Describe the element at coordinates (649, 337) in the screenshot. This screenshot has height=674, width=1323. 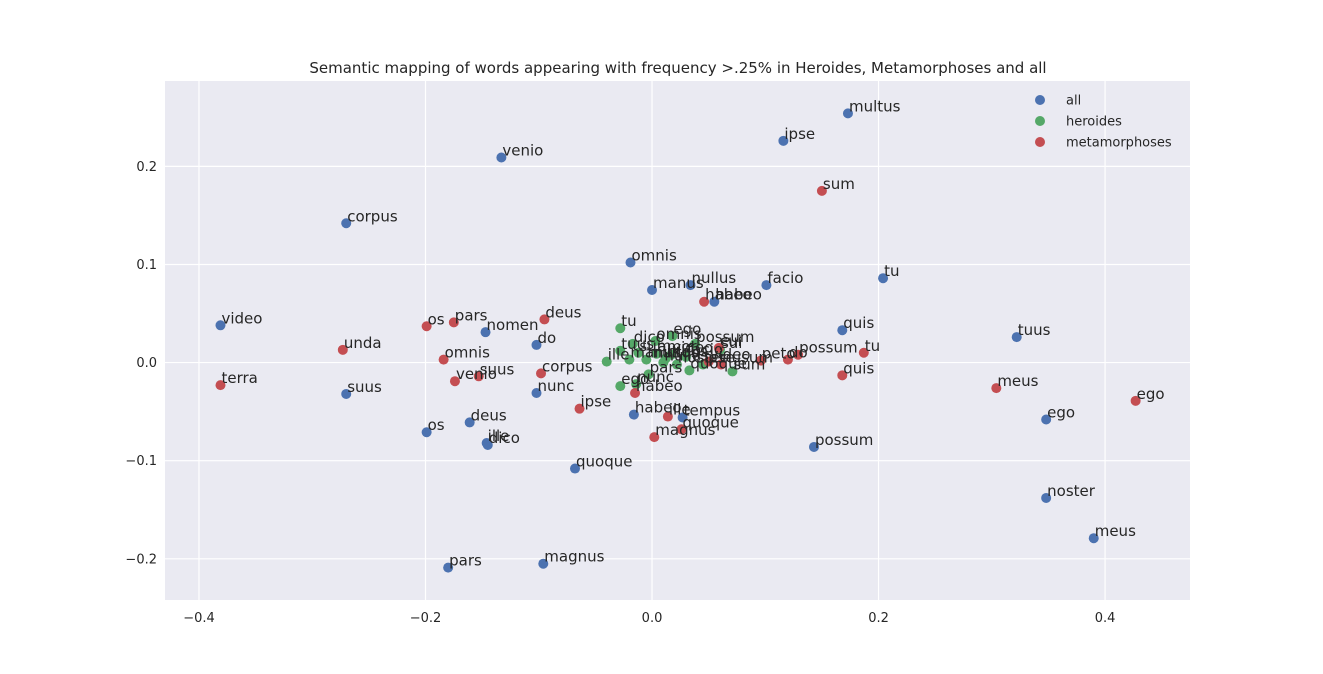
I see `point-label: dico` at that location.